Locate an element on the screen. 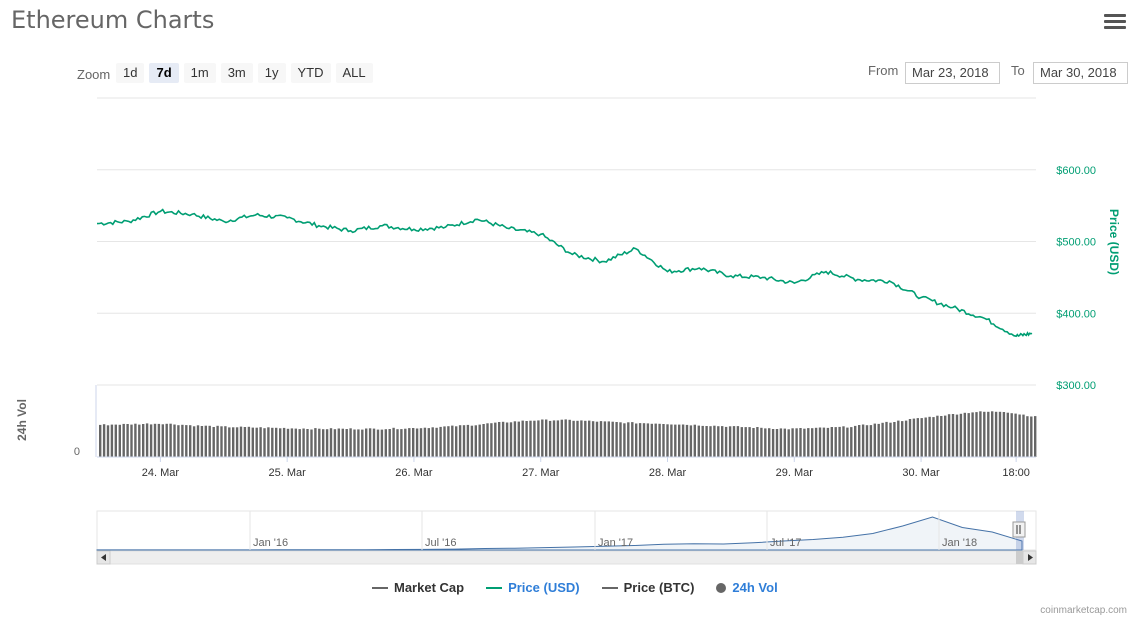  price-tick-label: $300.00 is located at coordinates (1076, 386).